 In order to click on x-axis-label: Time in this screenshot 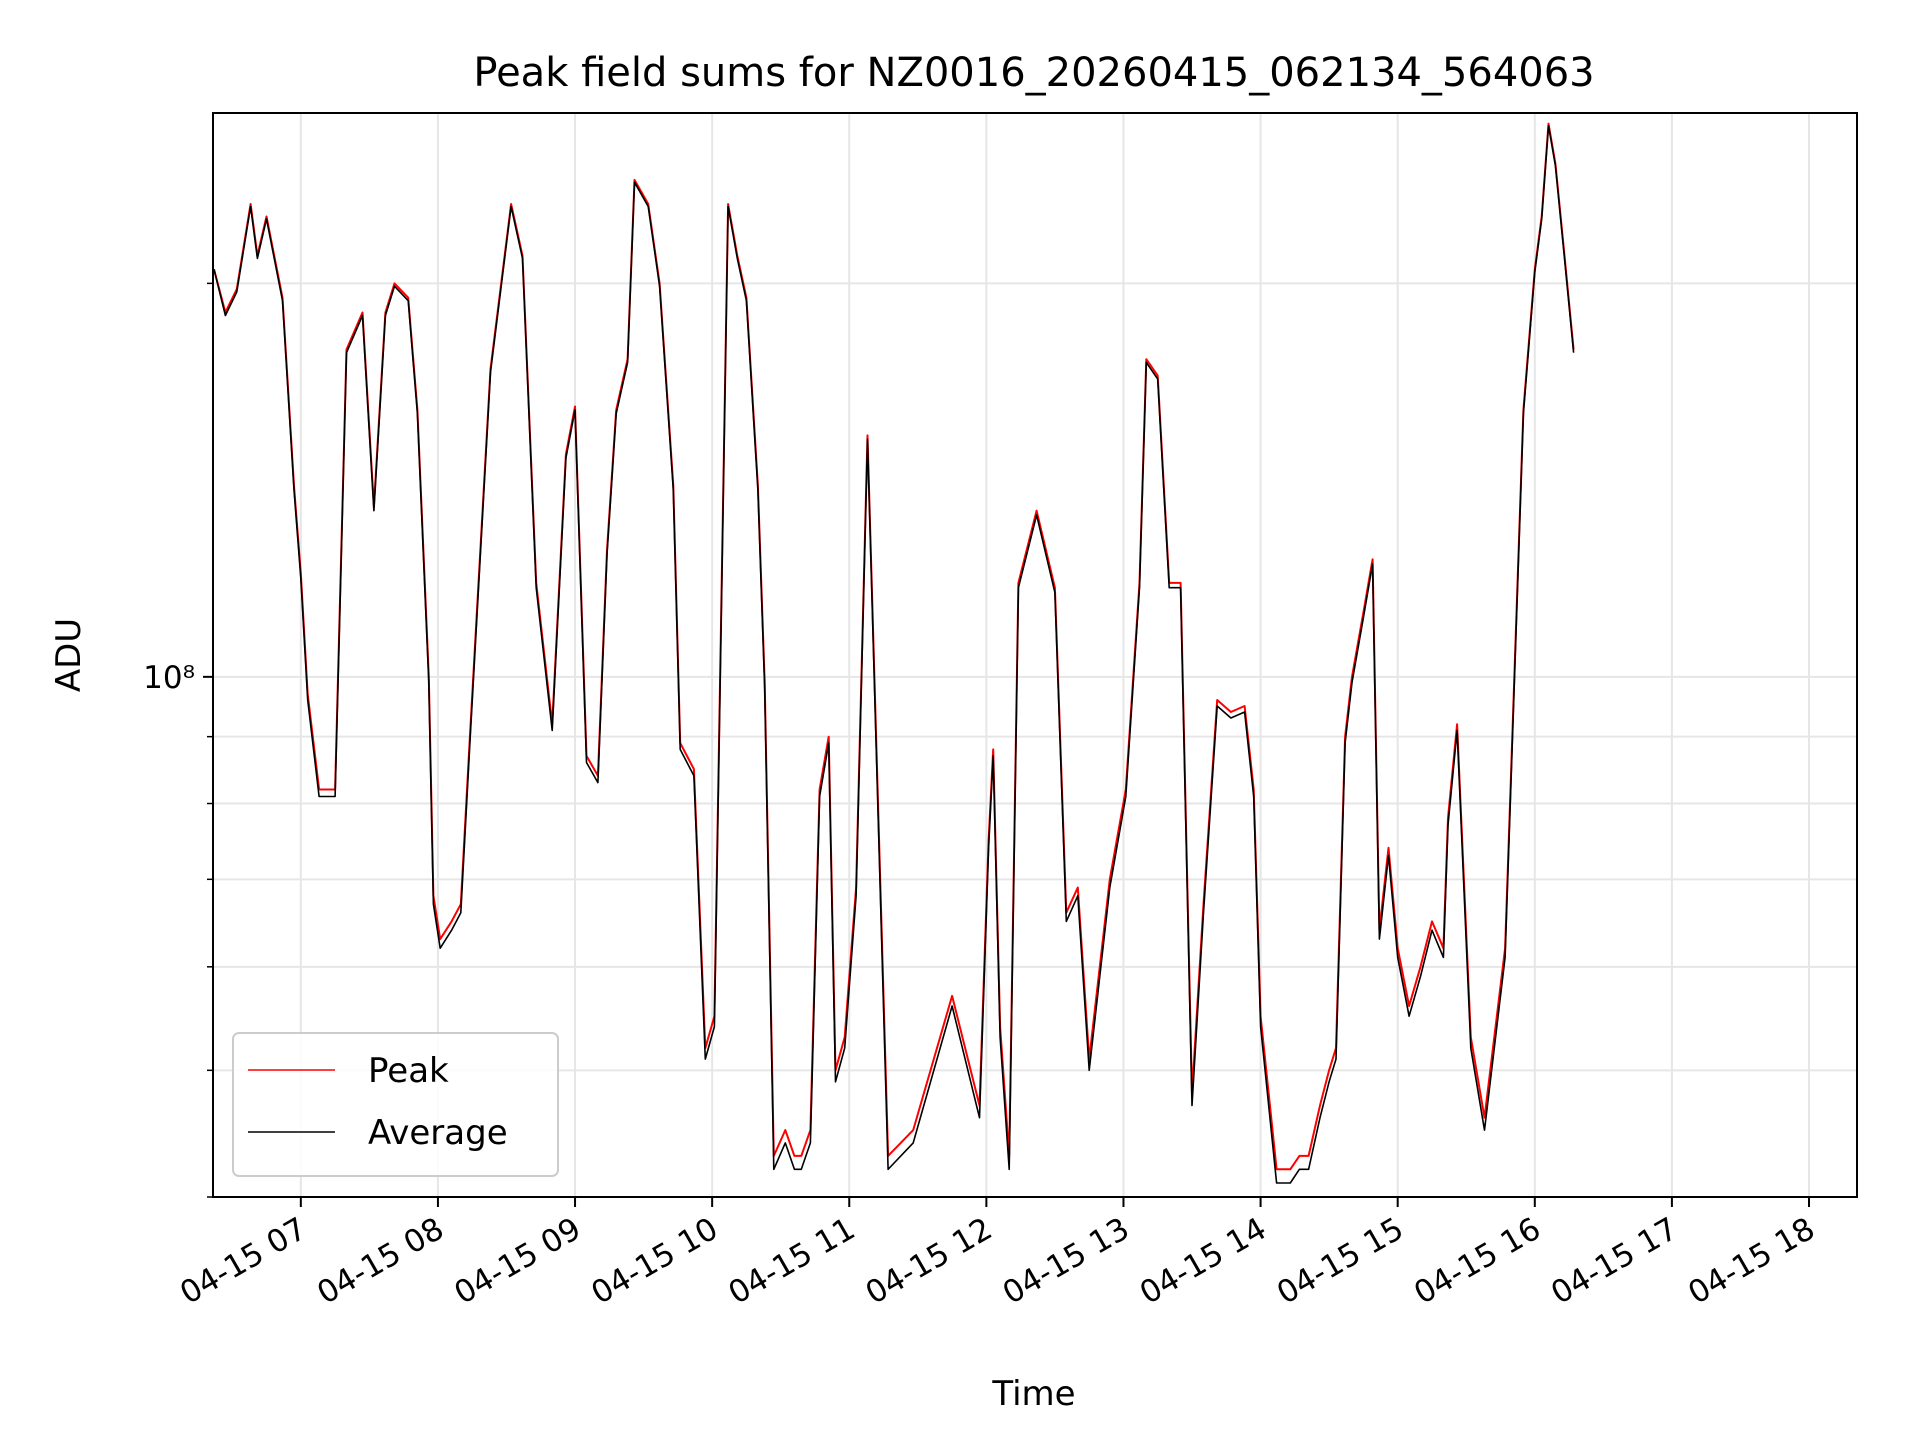, I will do `click(1033, 1394)`.